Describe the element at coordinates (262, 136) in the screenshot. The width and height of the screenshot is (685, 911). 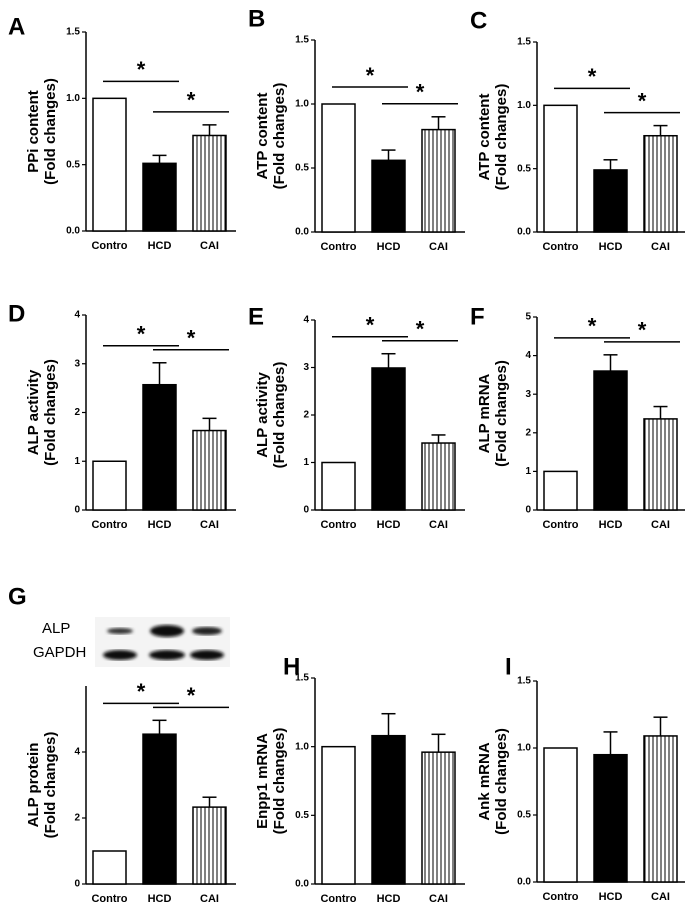
I see `y-axis-label: ATP content` at that location.